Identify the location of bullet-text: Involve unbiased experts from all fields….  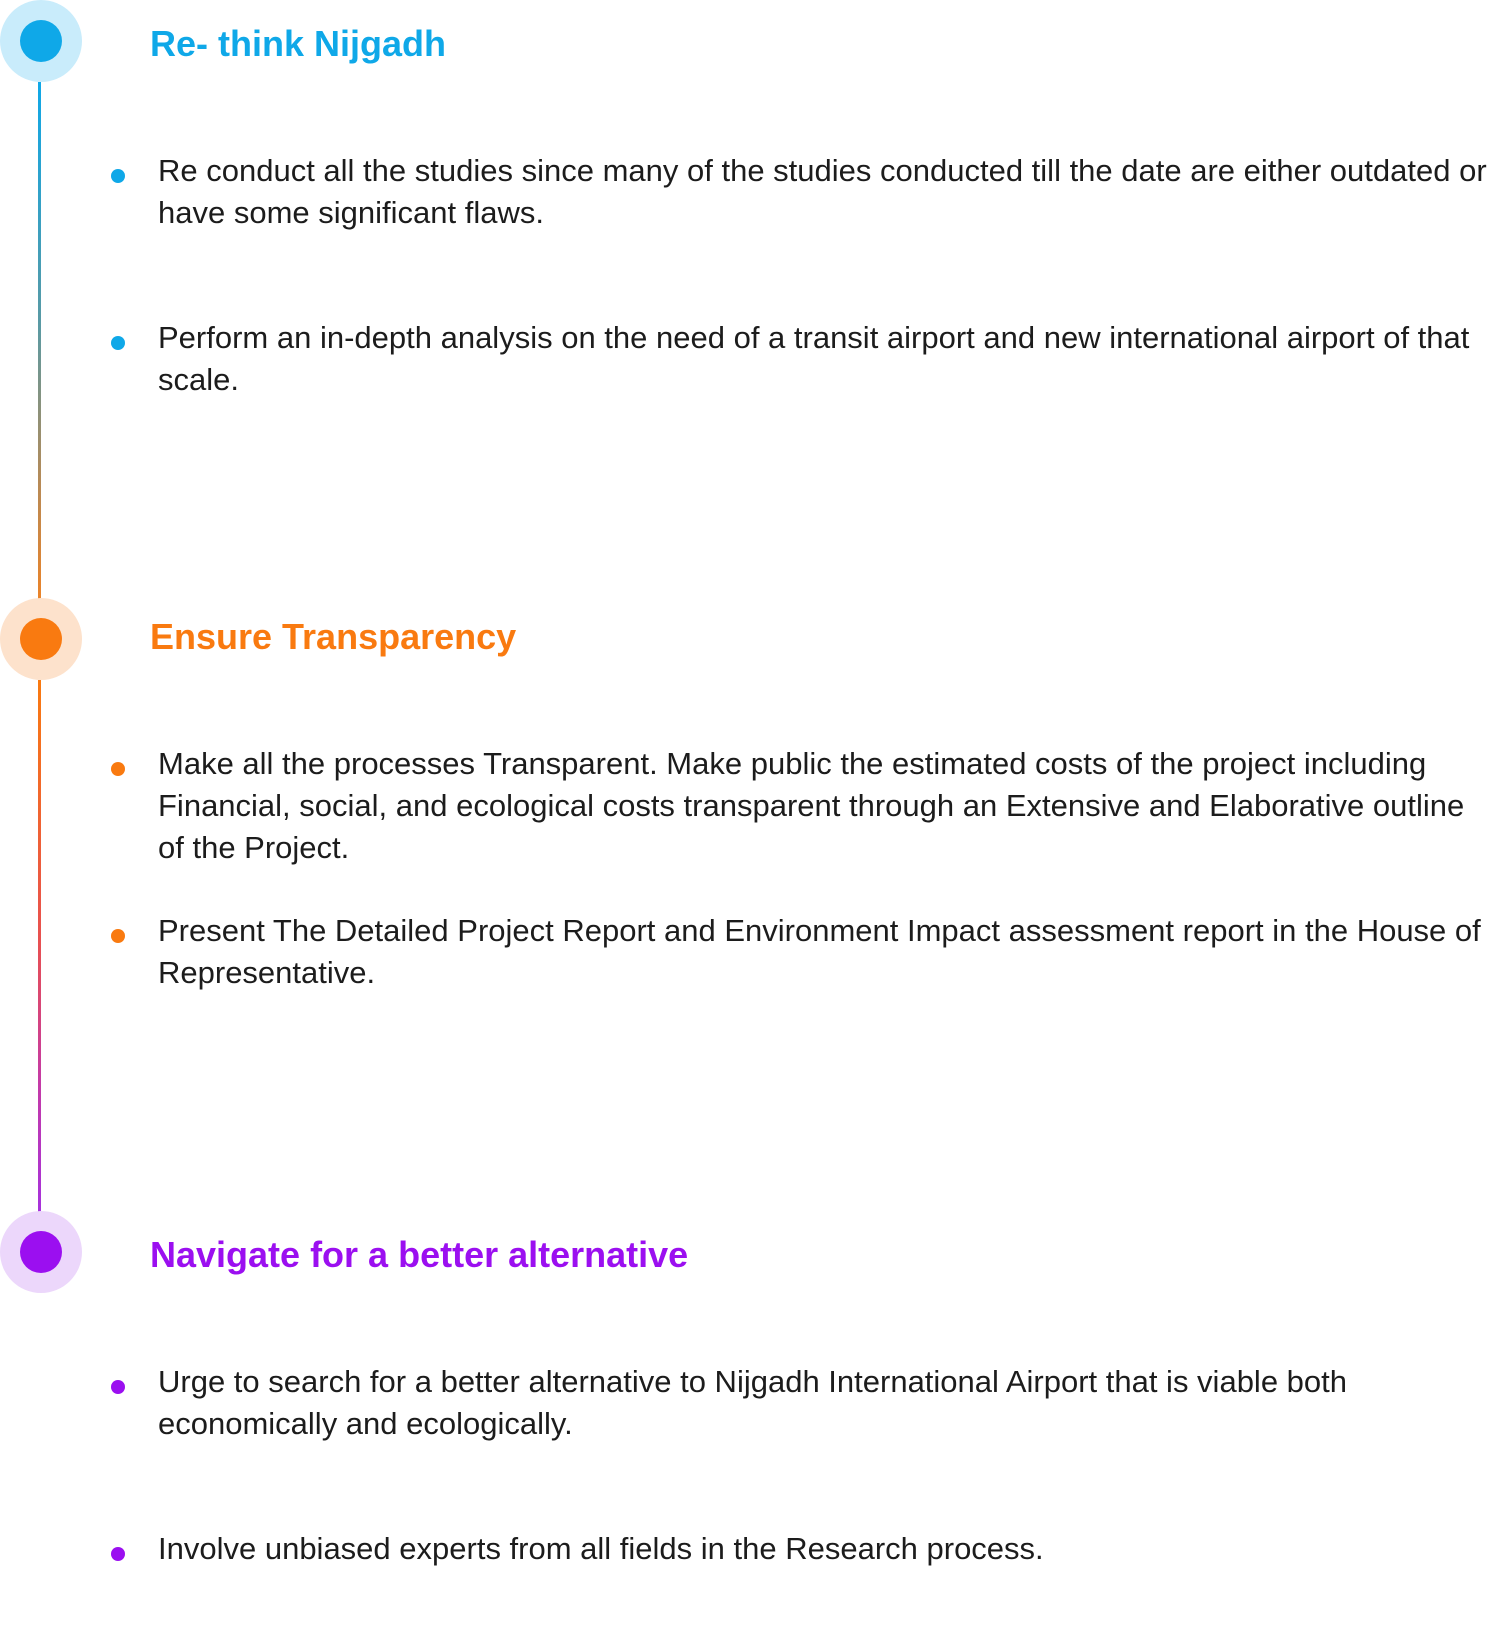
(601, 1548).